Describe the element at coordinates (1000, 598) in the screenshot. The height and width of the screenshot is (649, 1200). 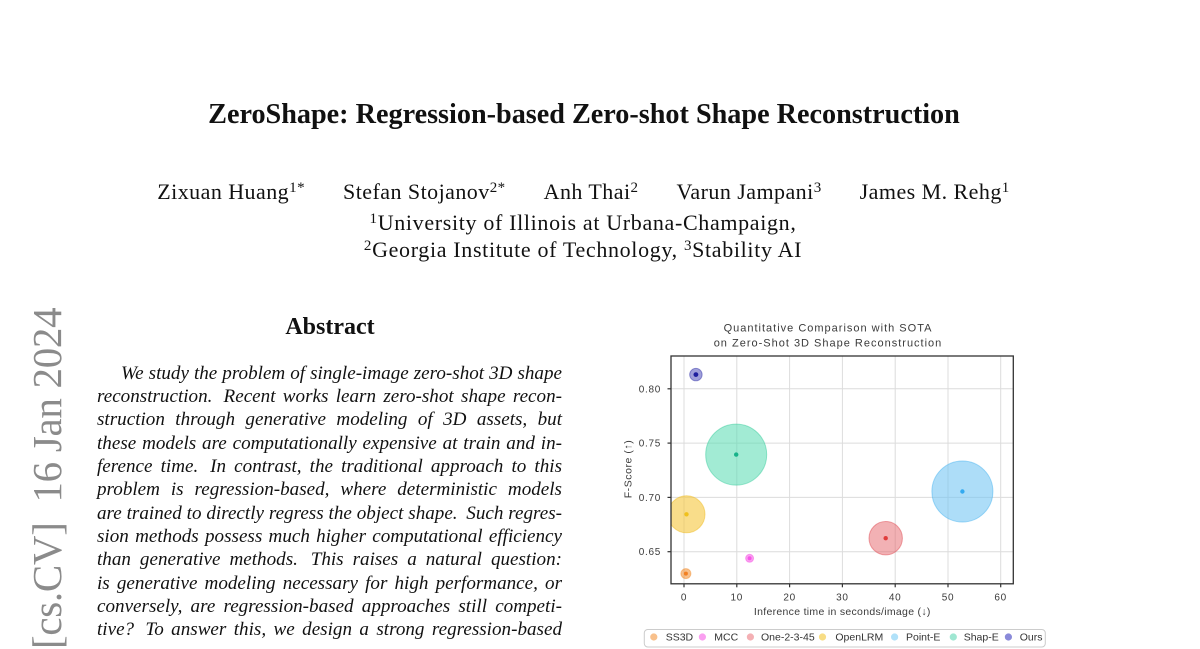
I see `svg-text: 60` at that location.